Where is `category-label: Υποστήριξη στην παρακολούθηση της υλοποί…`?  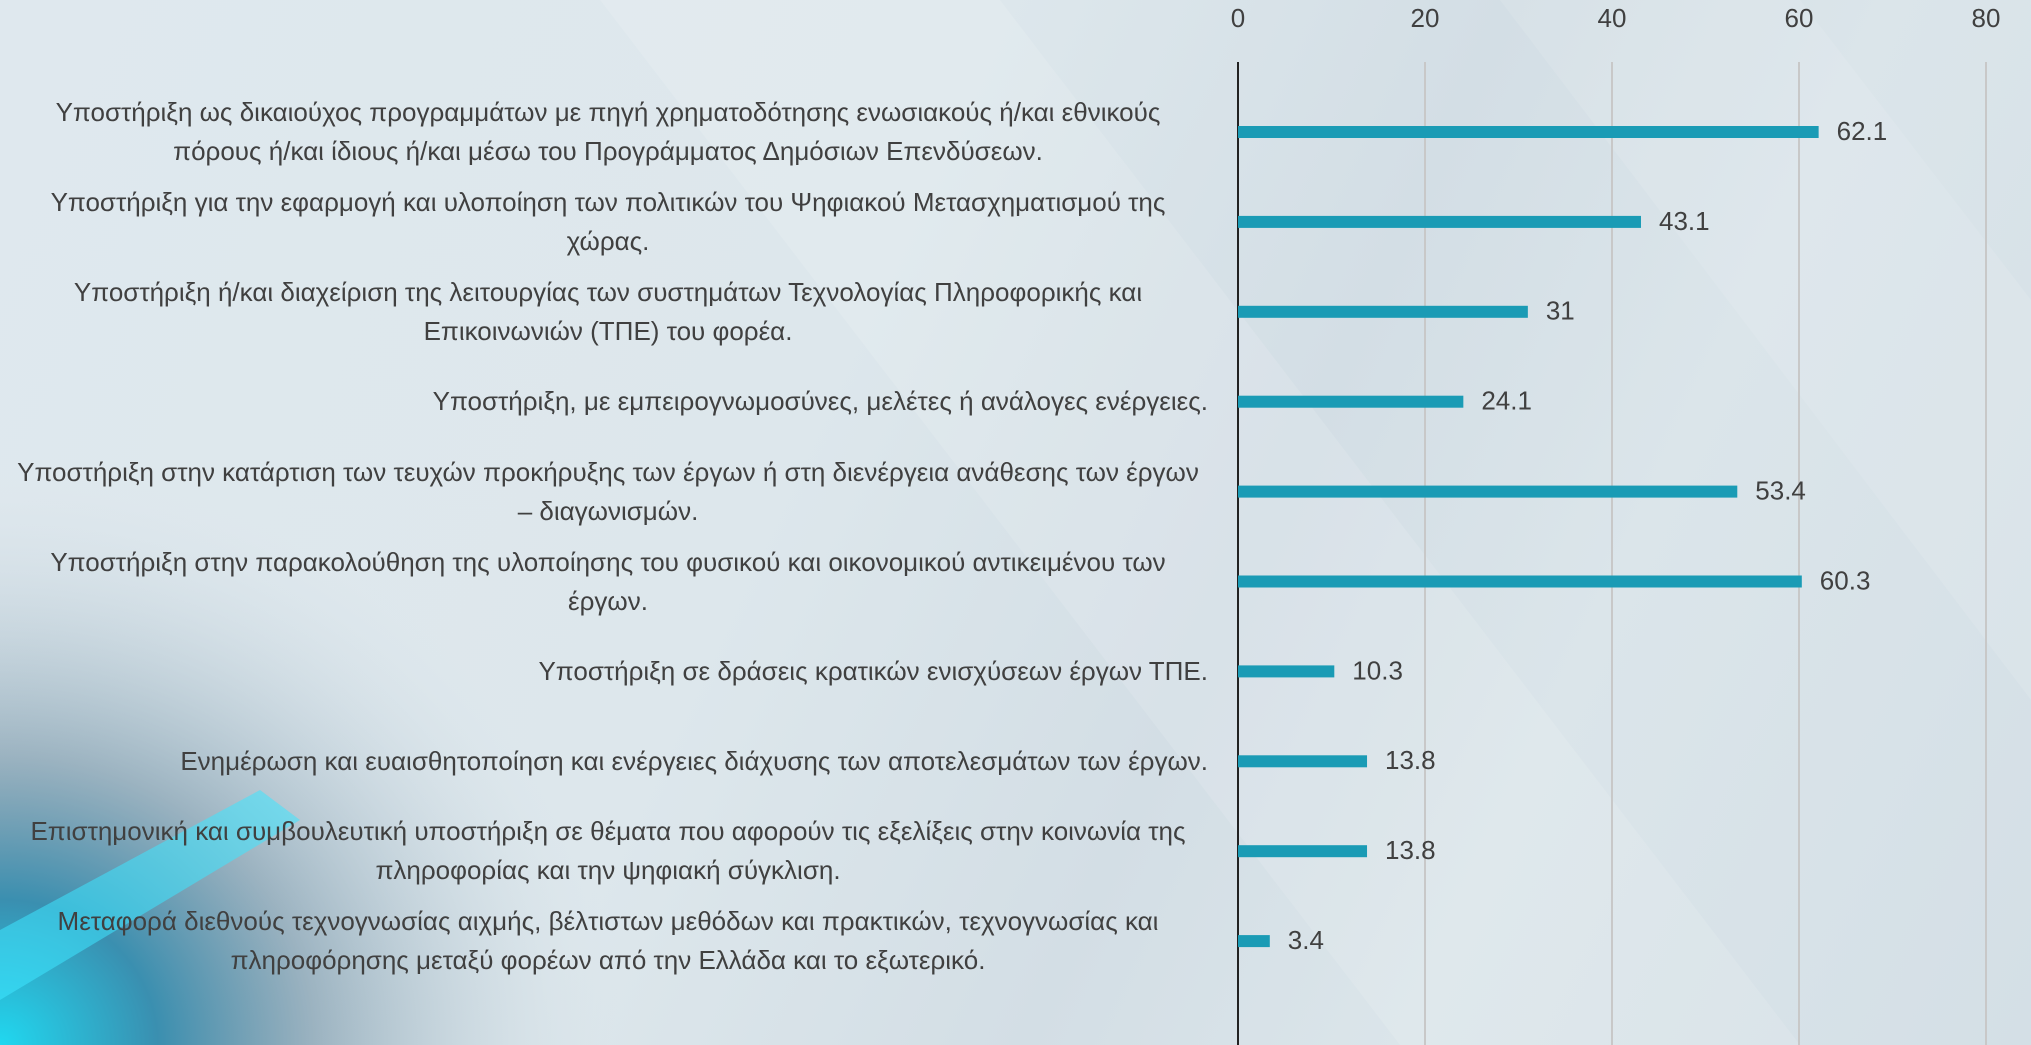
category-label: Υποστήριξη στην παρακολούθηση της υλοποί… is located at coordinates (608, 581).